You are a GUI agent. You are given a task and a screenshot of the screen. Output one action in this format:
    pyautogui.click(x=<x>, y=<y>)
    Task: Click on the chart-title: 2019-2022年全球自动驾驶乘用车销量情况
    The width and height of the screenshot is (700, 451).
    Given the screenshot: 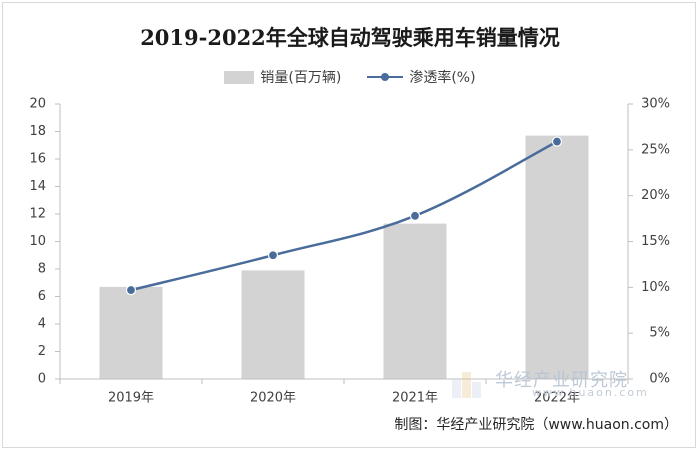 What is the action you would take?
    pyautogui.click(x=350, y=37)
    